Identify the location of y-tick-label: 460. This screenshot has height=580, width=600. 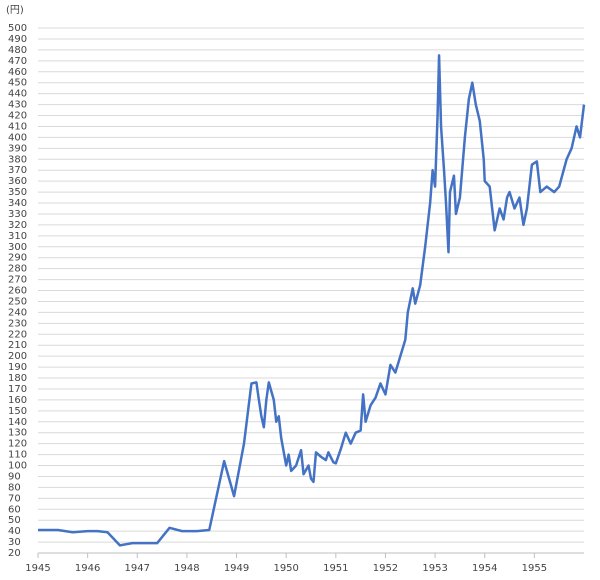
(17, 72).